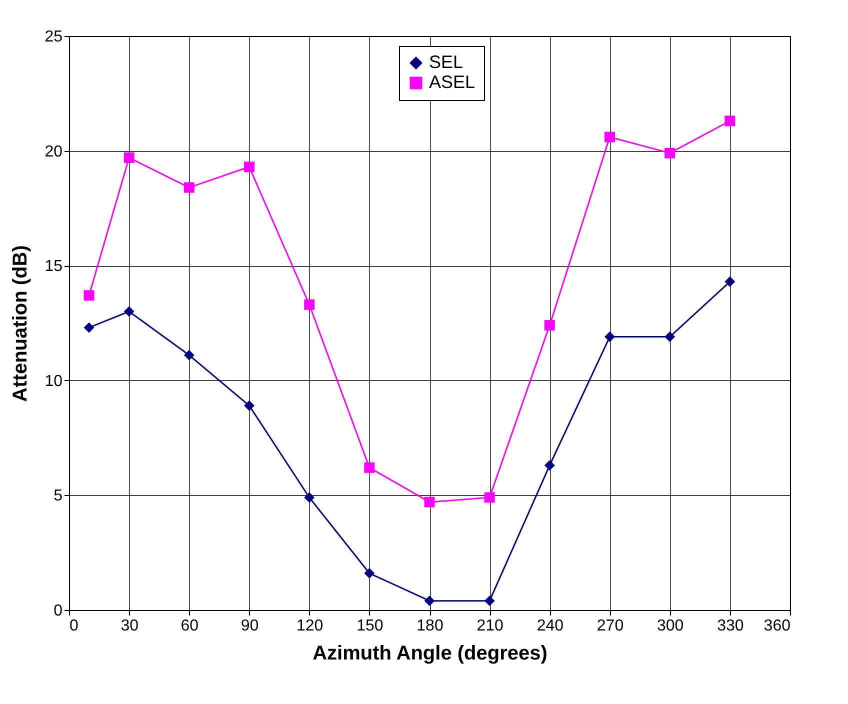 This screenshot has height=704, width=848. I want to click on y-tick-label: 5, so click(58, 496).